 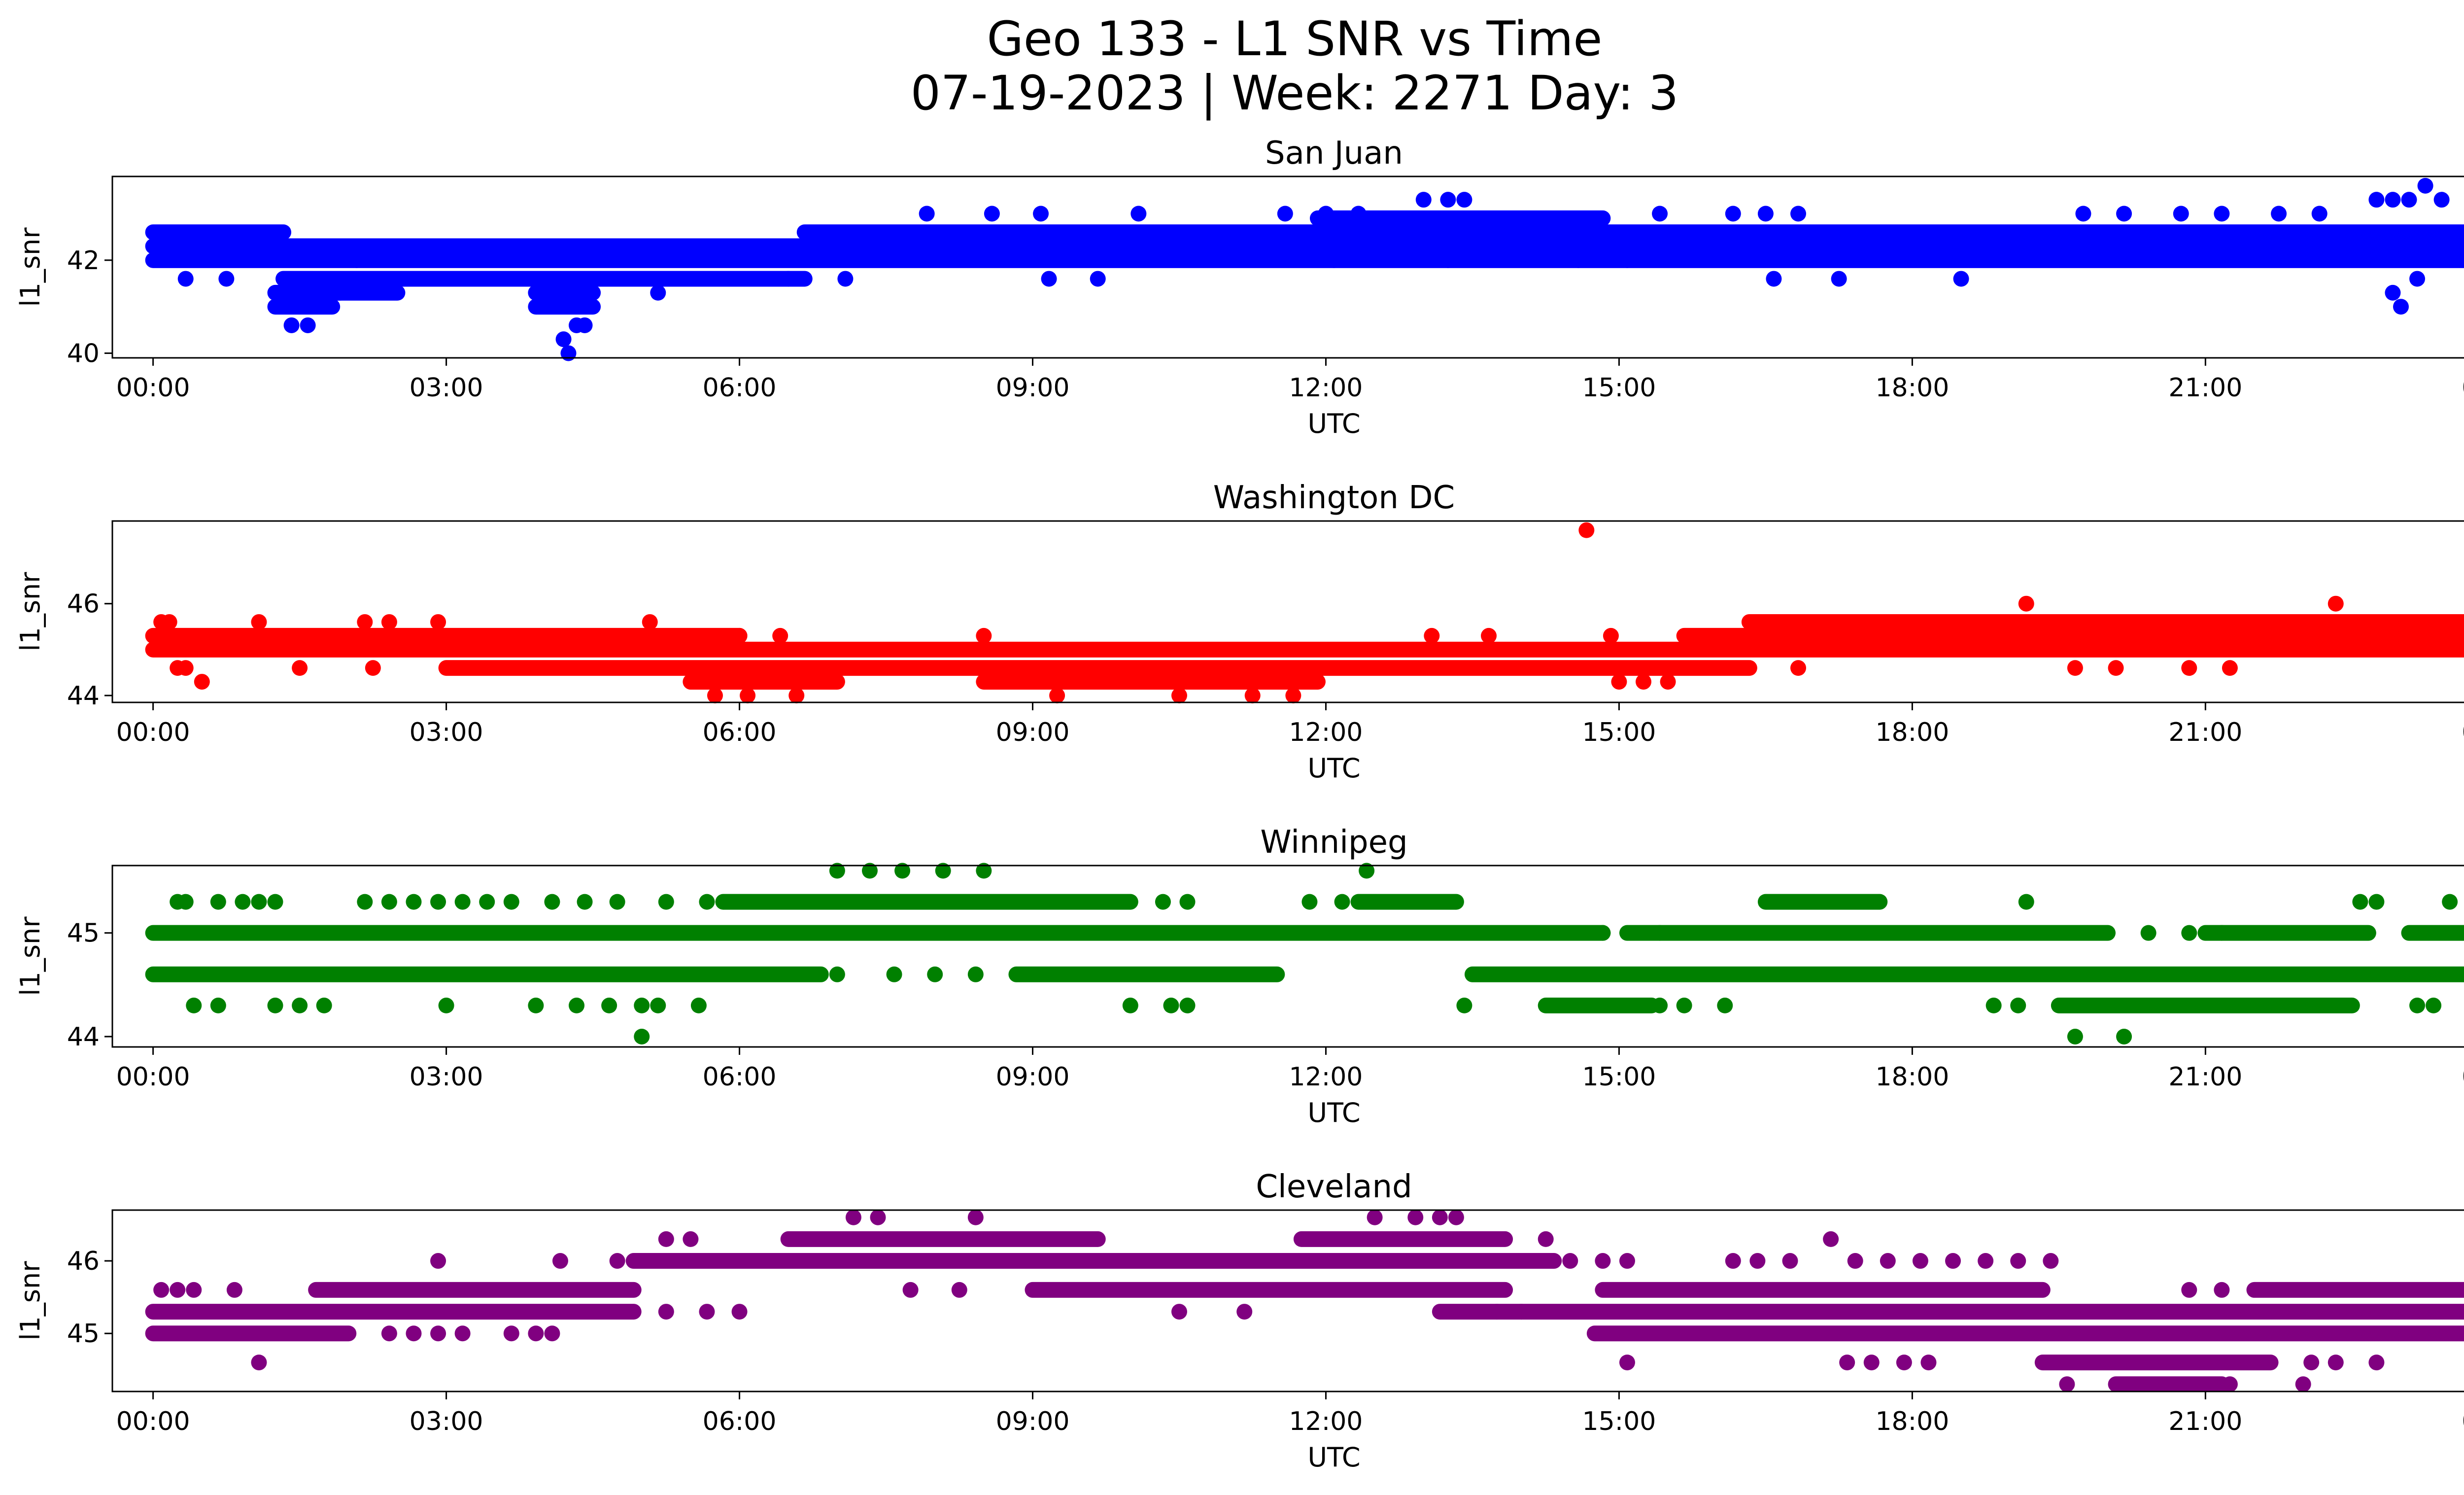 What do you see at coordinates (83, 1037) in the screenshot?
I see `y-tick-label: 44` at bounding box center [83, 1037].